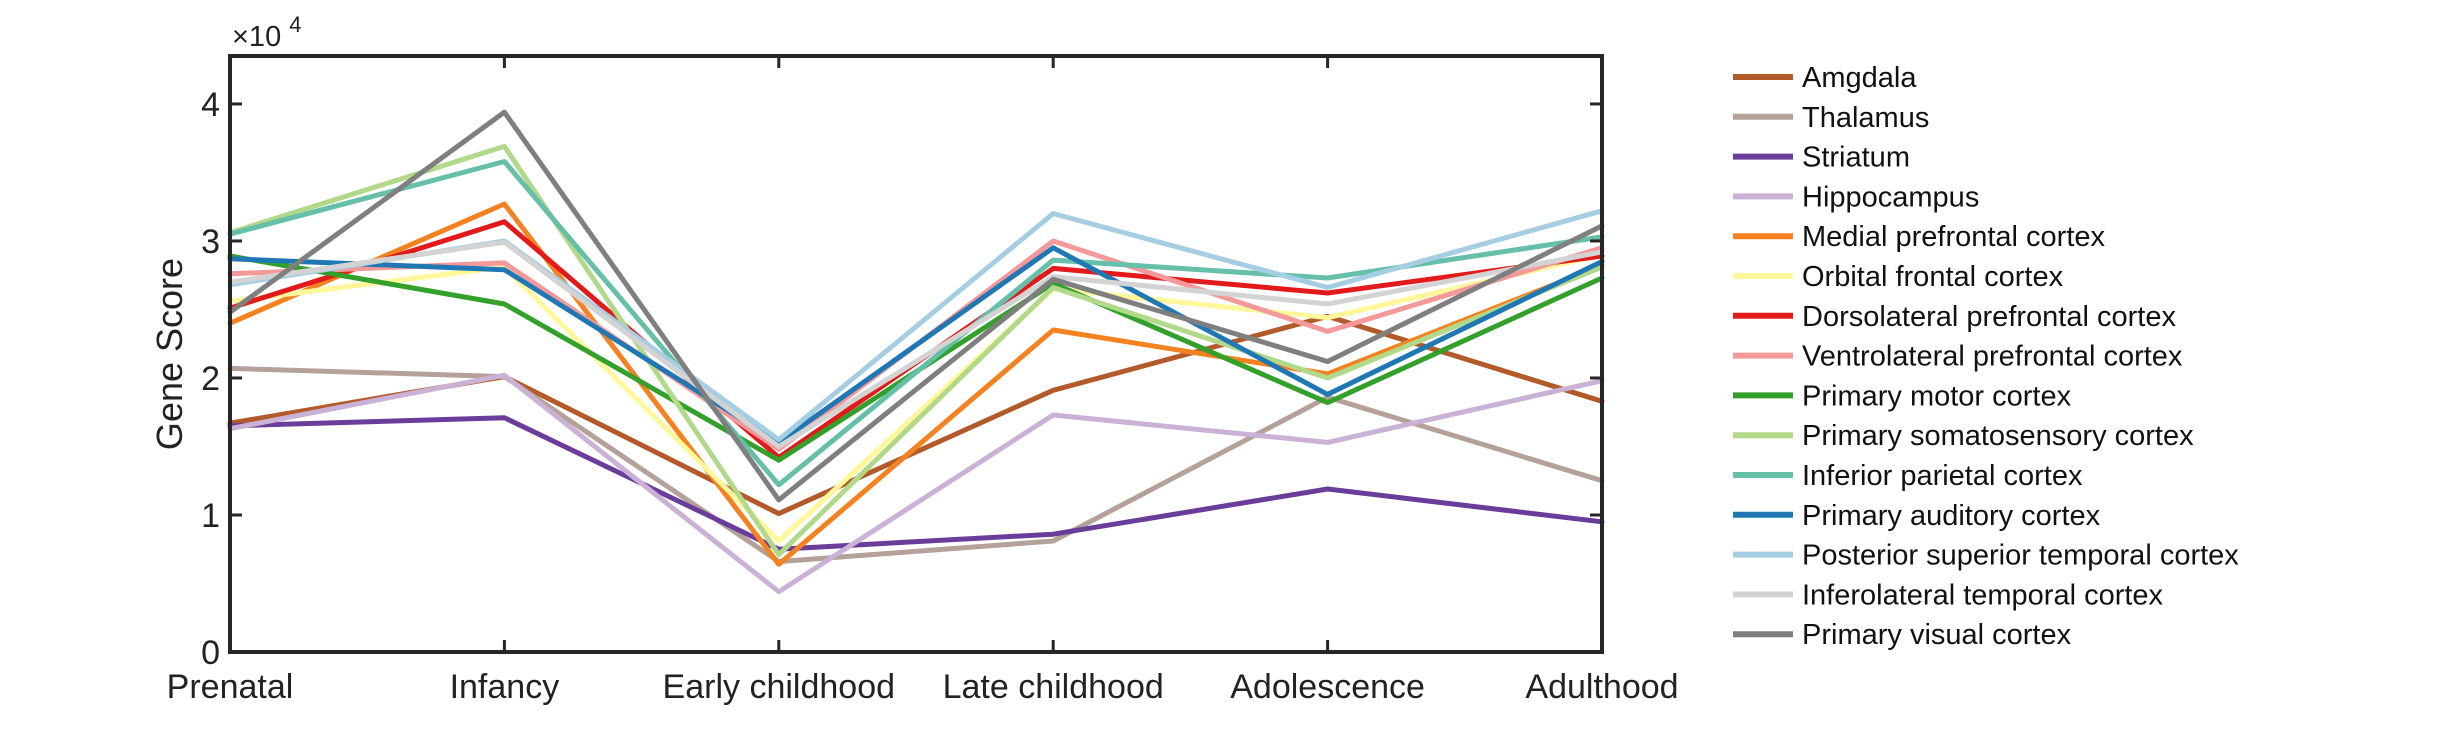 This screenshot has width=2458, height=729. What do you see at coordinates (1859, 78) in the screenshot?
I see `legend-label-1: Amgdala` at bounding box center [1859, 78].